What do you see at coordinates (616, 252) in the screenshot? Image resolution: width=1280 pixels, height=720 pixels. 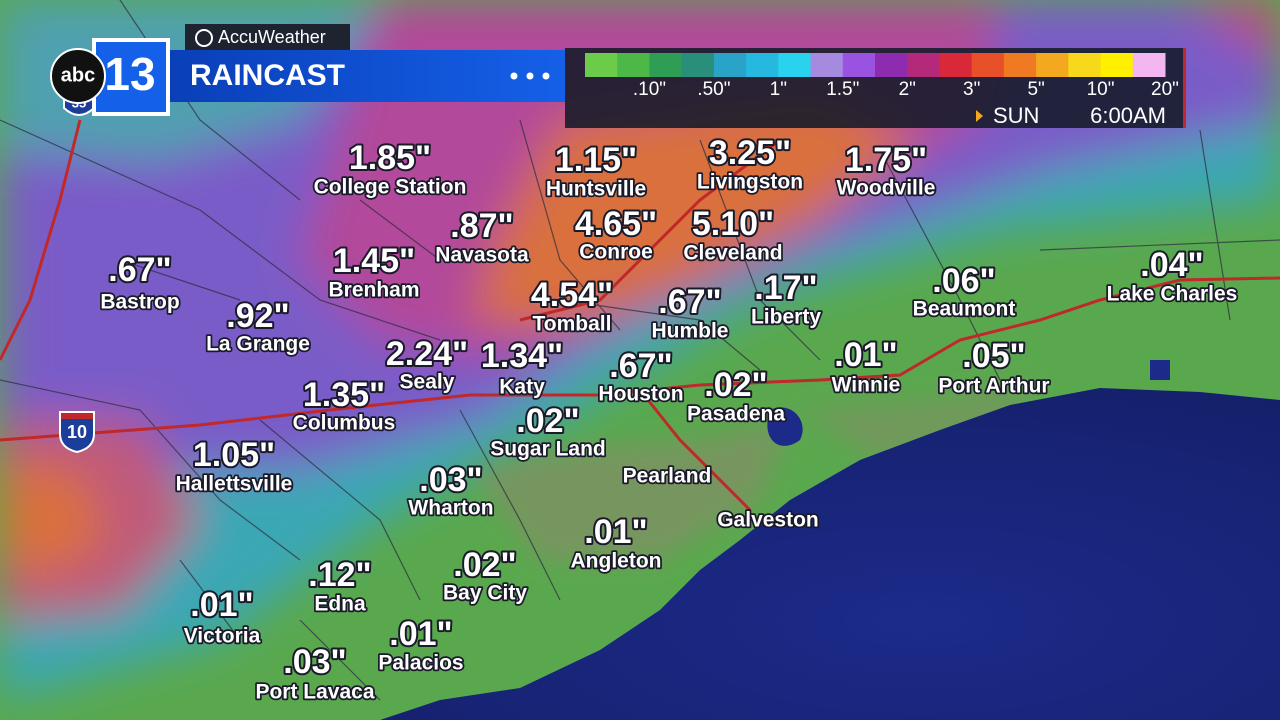 I see `city-name: Conroe` at bounding box center [616, 252].